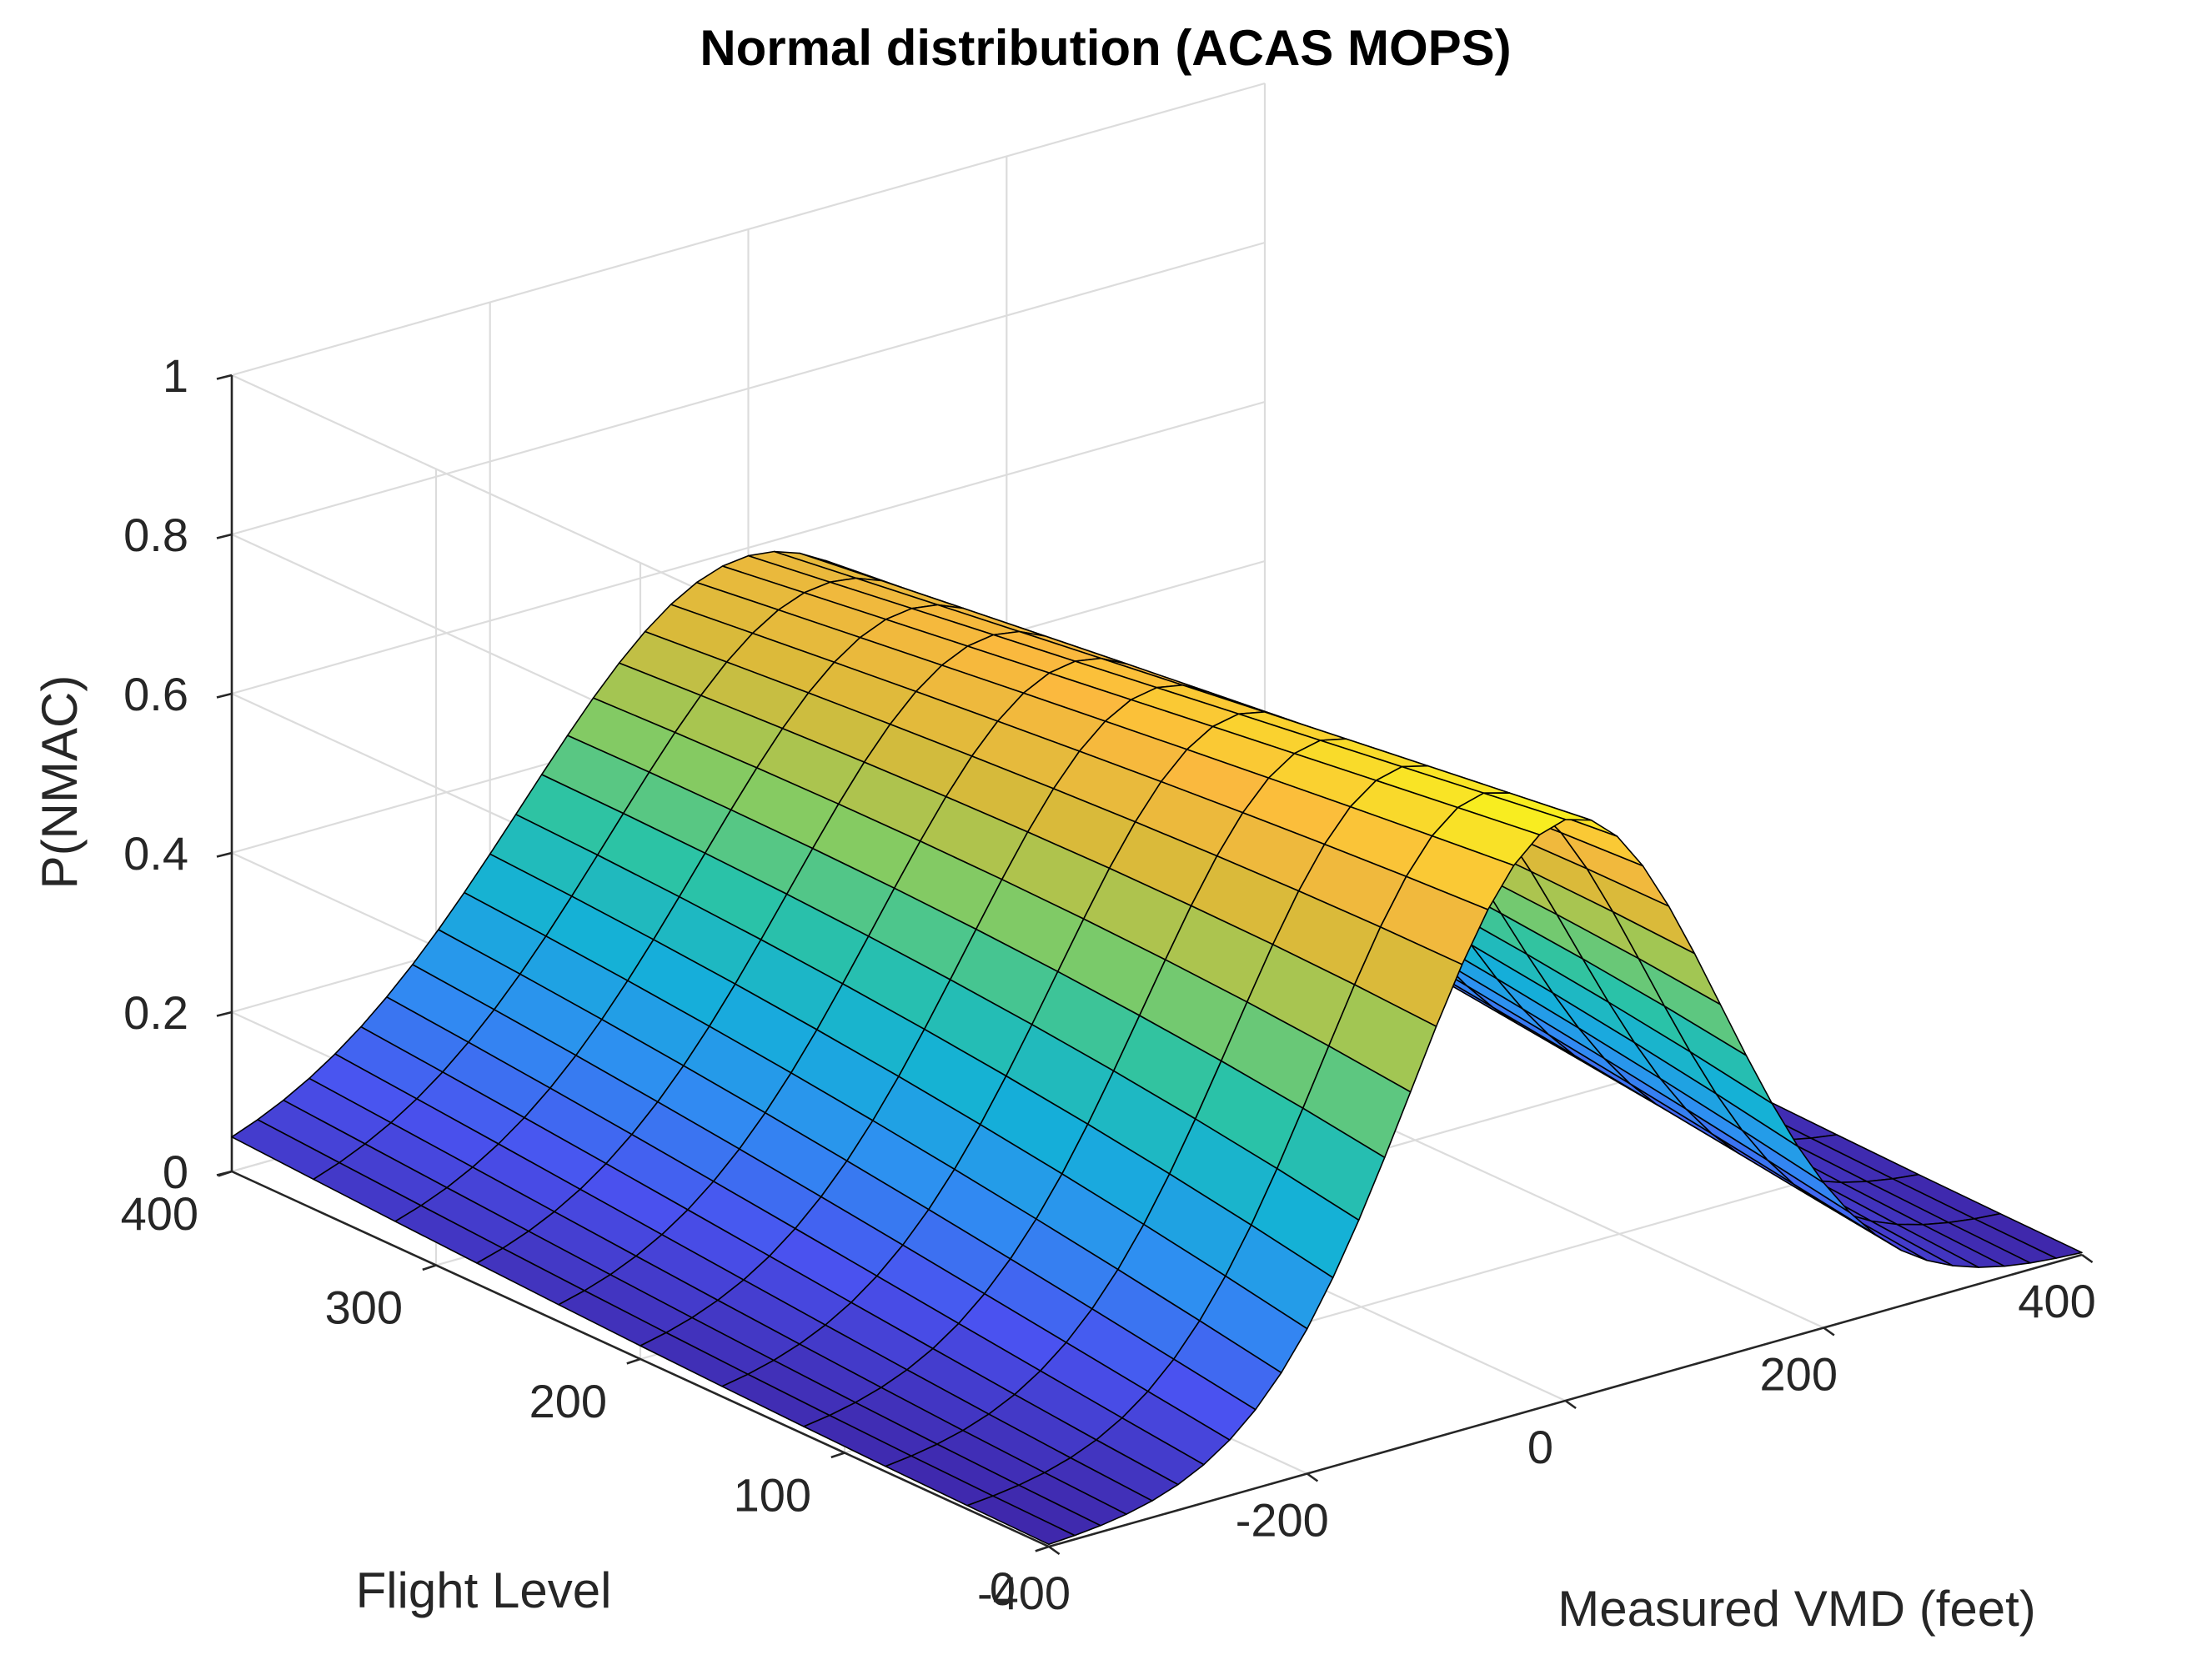  Describe the element at coordinates (364, 1307) in the screenshot. I see `y-tick-label: 300` at that location.